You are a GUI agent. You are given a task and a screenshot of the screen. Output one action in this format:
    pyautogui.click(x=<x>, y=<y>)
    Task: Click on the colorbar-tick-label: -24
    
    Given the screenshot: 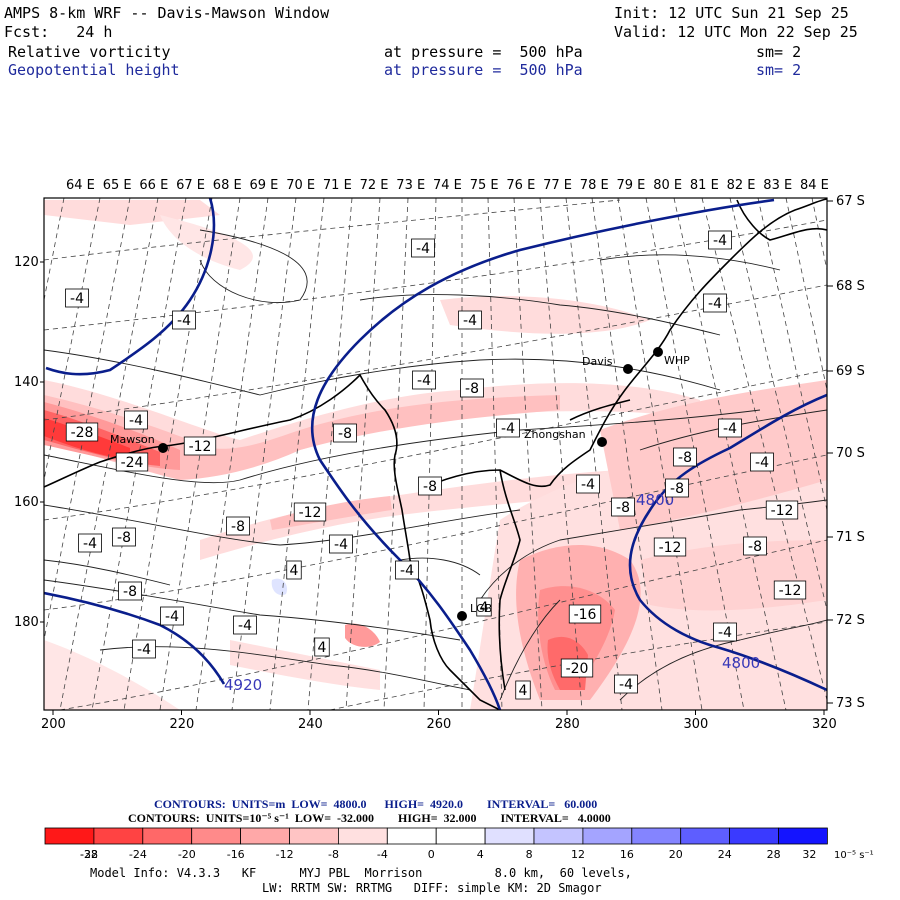 What is the action you would take?
    pyautogui.click(x=138, y=854)
    